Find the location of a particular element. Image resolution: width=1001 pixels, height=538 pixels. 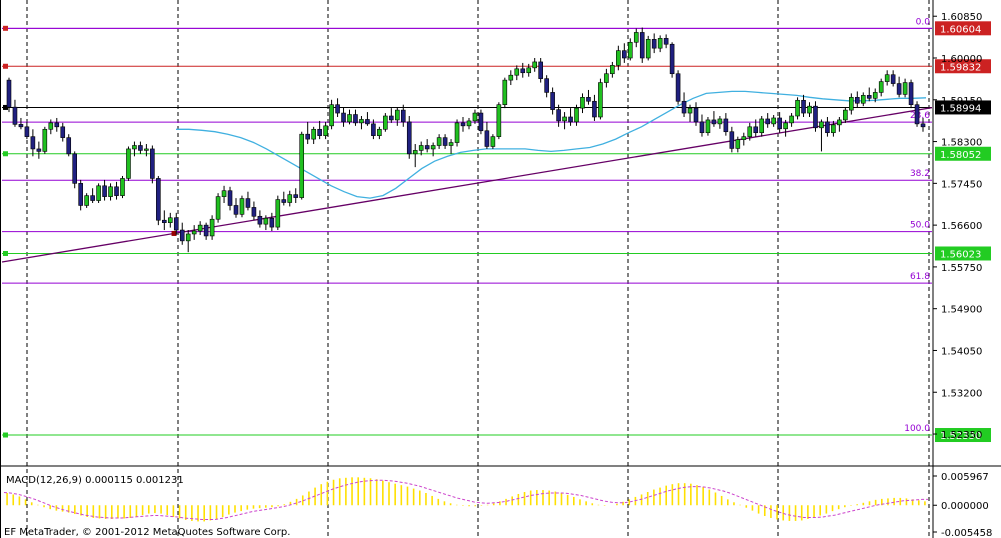

macd-panel: 0.005967 0.000000 -0.005458 is located at coordinates (497, 505).